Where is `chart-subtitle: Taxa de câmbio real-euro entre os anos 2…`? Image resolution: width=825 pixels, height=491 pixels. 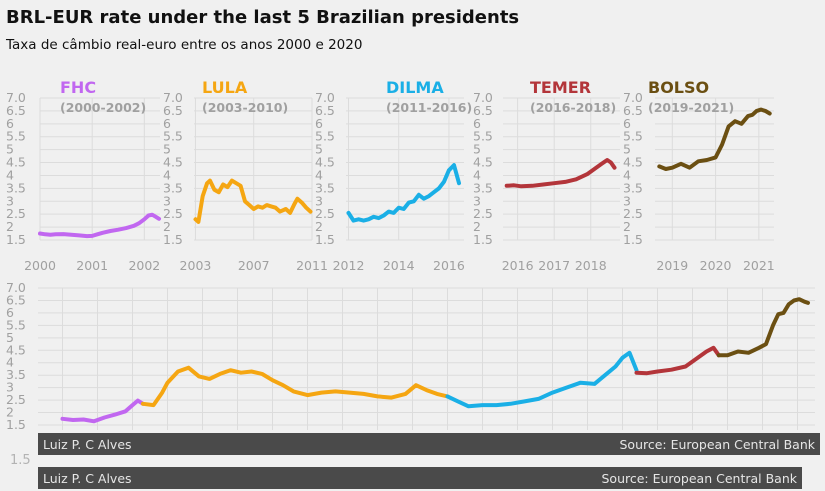 chart-subtitle: Taxa de câmbio real-euro entre os anos 2… is located at coordinates (183, 45).